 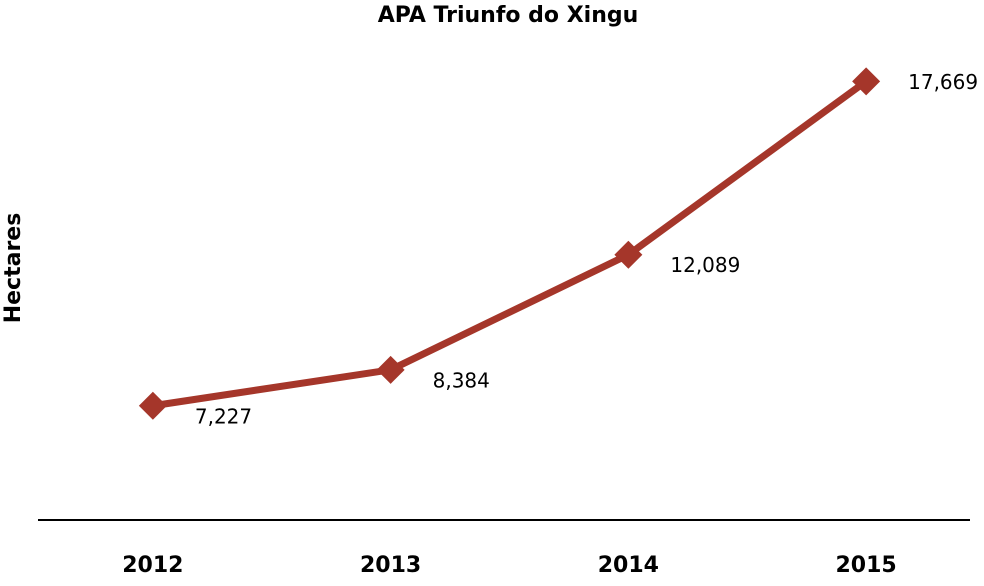 I want to click on data-label: 8,384, so click(x=461, y=380).